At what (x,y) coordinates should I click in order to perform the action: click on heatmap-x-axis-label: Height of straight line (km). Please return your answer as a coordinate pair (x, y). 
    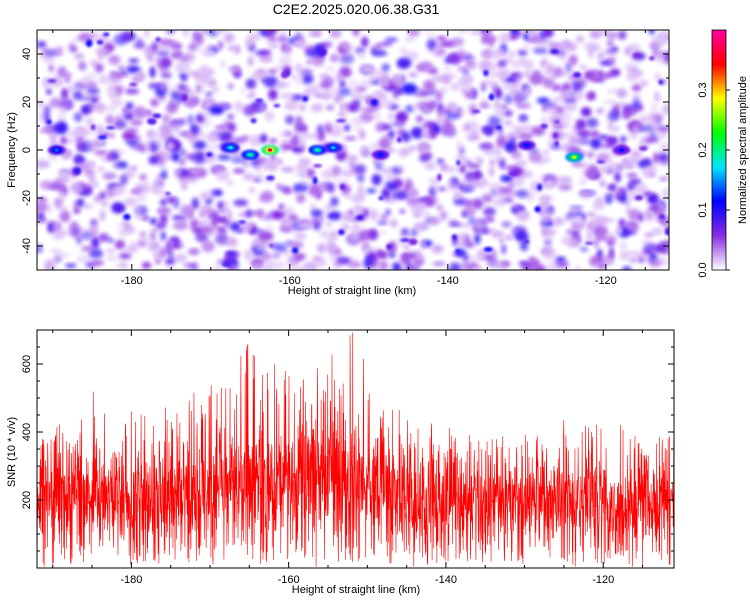
    Looking at the image, I should click on (352, 291).